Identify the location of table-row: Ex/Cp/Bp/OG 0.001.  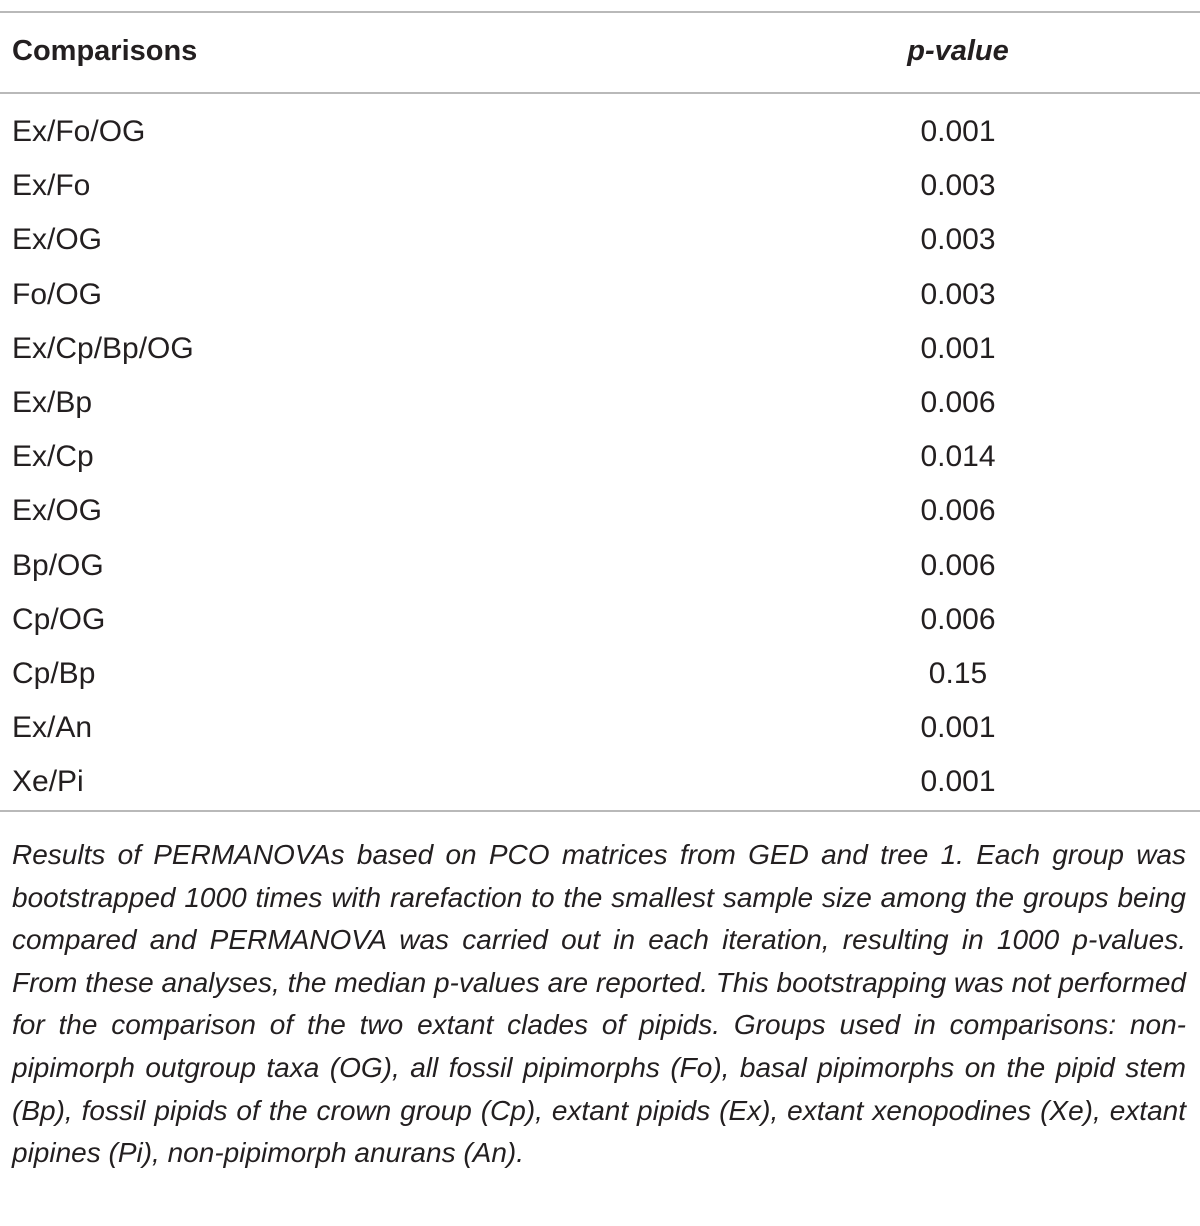
(600, 350).